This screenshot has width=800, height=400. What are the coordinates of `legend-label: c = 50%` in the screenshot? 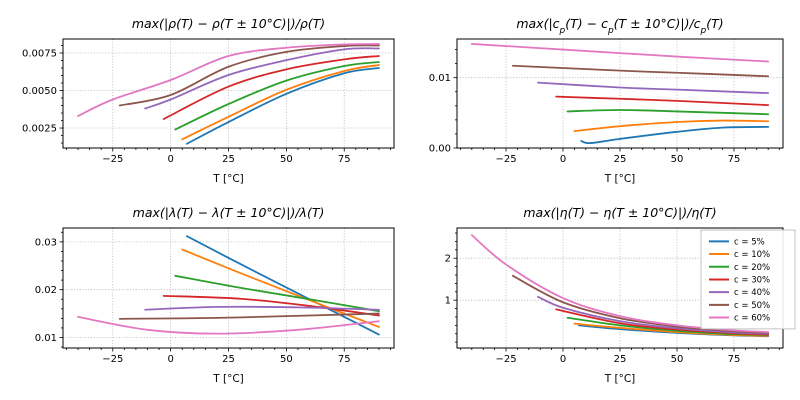 It's located at (752, 306).